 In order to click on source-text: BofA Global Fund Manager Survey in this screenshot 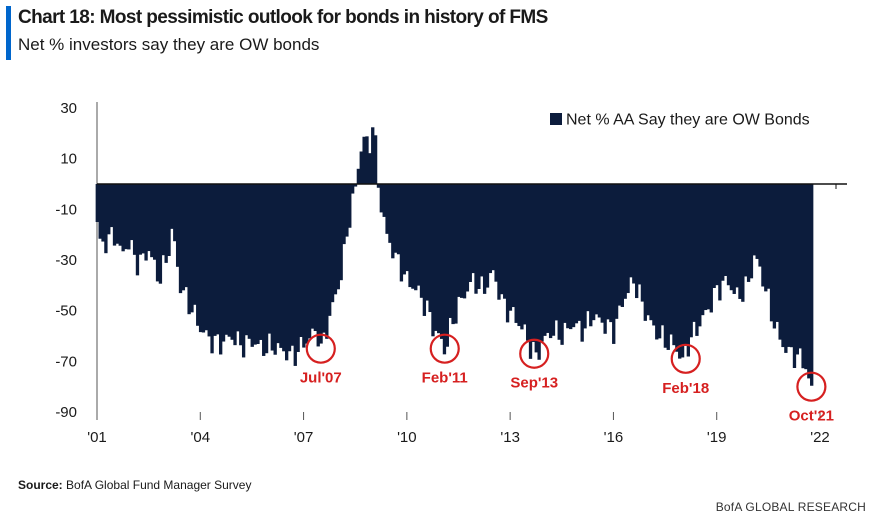, I will do `click(159, 485)`.